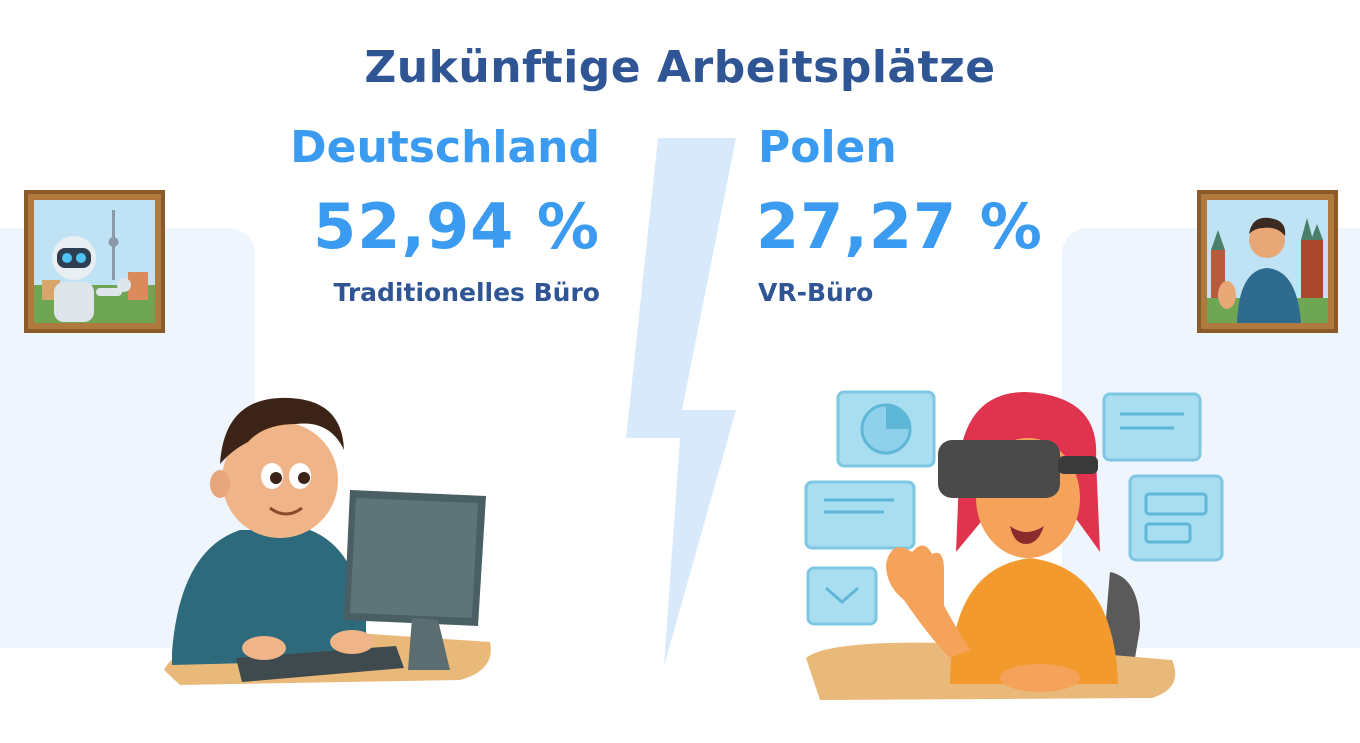  I want to click on germany-percentage: 52,94 %, so click(456, 226).